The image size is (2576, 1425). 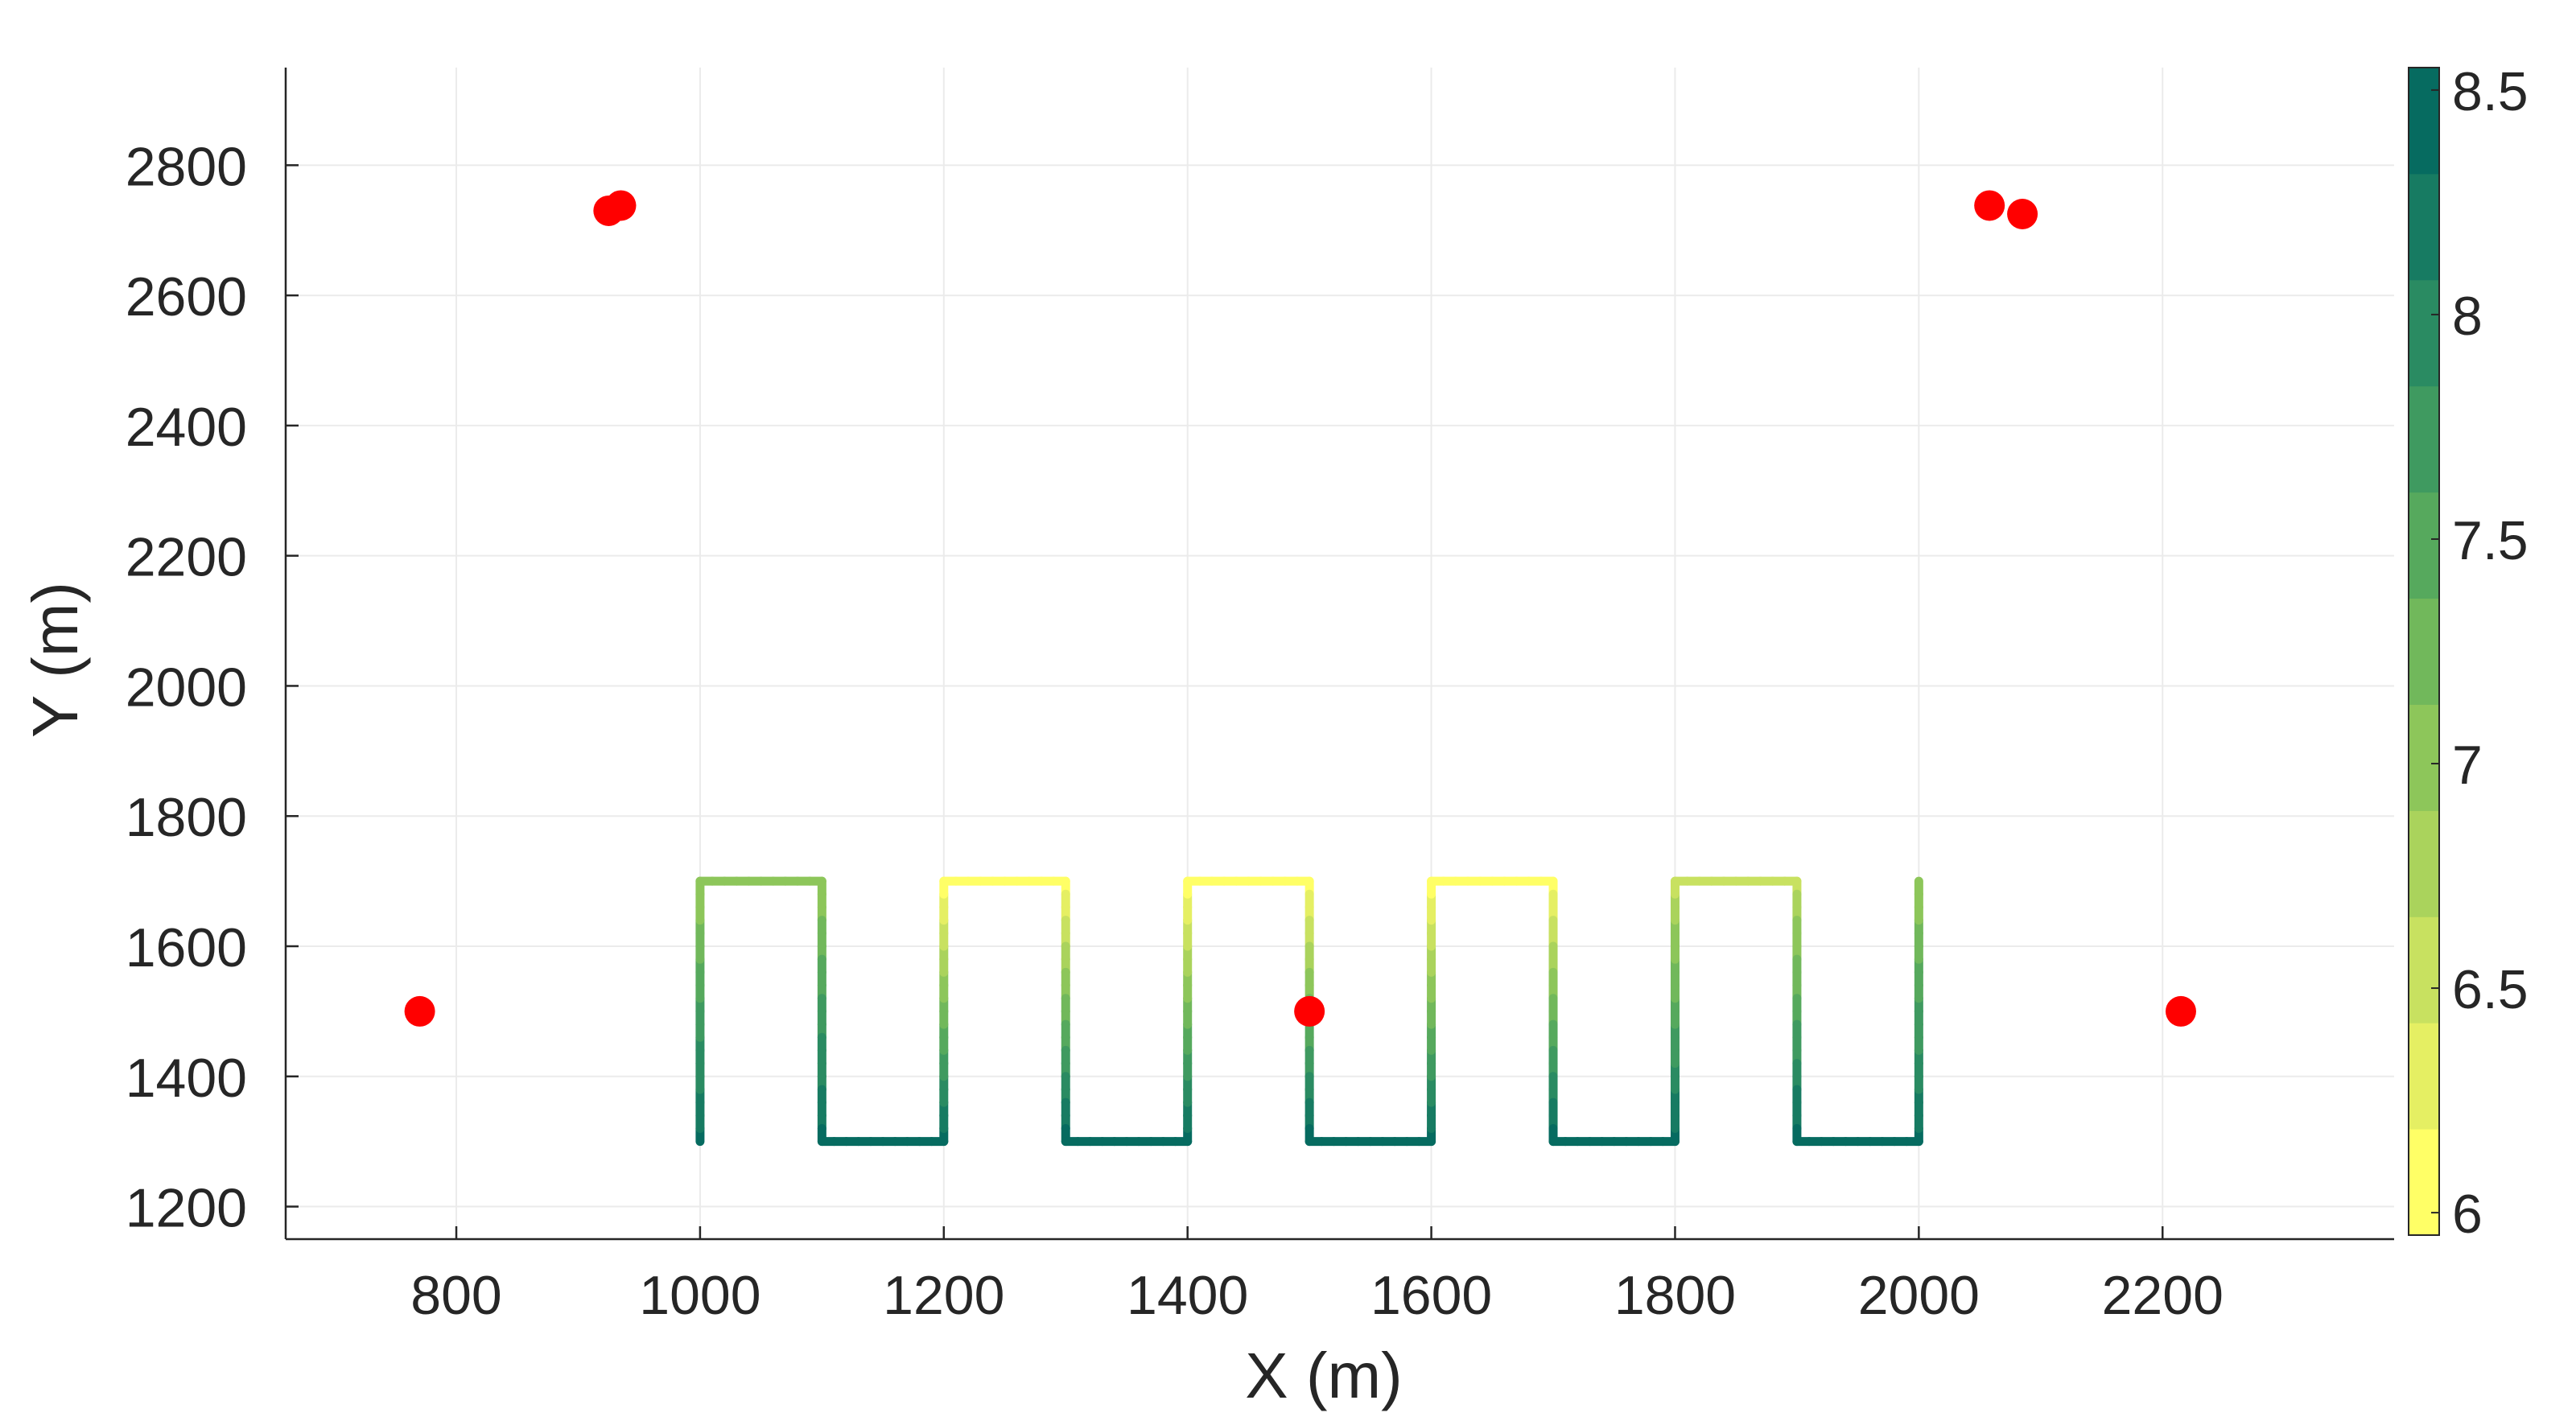 What do you see at coordinates (2467, 316) in the screenshot?
I see `colorbar-tick-label: 8` at bounding box center [2467, 316].